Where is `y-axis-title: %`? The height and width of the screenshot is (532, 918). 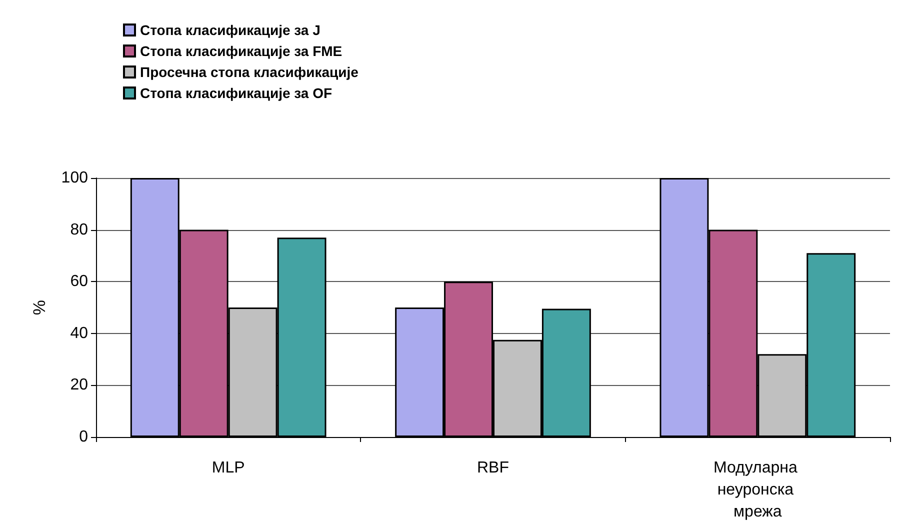
y-axis-title: % is located at coordinates (39, 308).